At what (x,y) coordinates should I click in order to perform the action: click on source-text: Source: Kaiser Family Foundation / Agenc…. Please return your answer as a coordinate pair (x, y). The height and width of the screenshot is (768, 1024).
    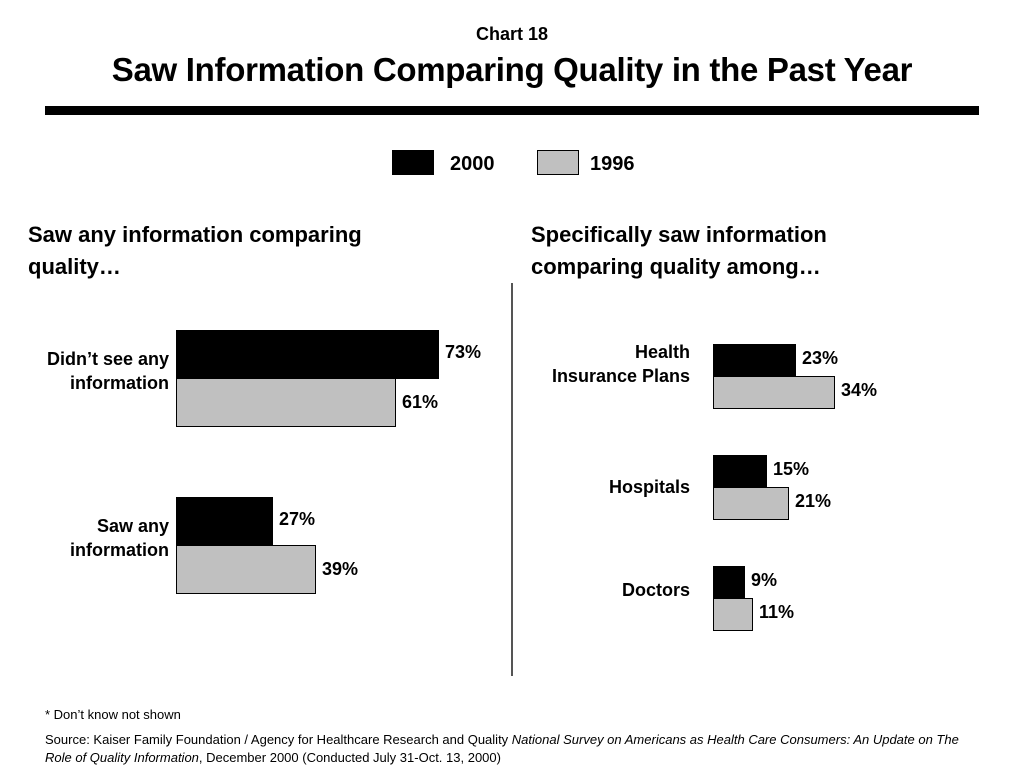
    Looking at the image, I should click on (278, 739).